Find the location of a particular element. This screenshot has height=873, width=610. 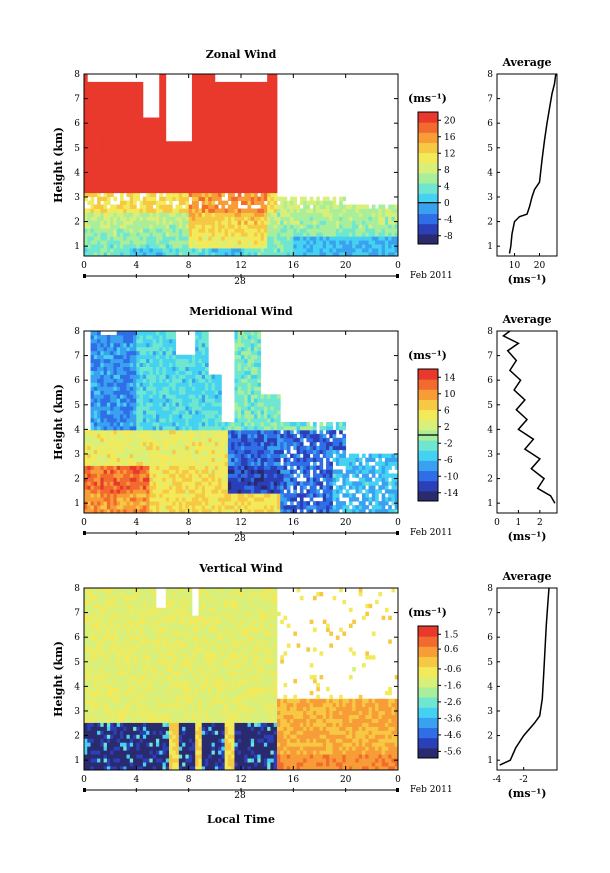

y-tick-label: 6 is located at coordinates (77, 124).